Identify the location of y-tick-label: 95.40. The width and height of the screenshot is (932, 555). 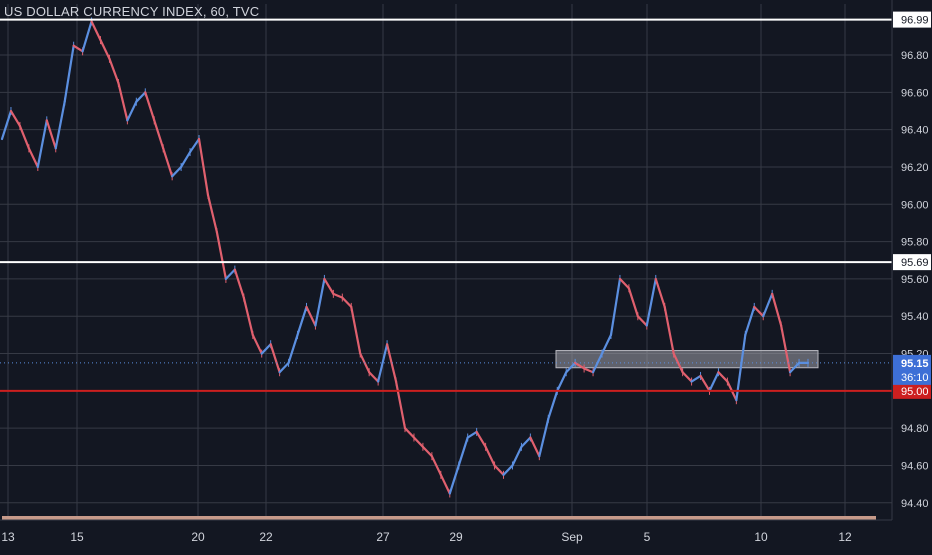
(915, 317).